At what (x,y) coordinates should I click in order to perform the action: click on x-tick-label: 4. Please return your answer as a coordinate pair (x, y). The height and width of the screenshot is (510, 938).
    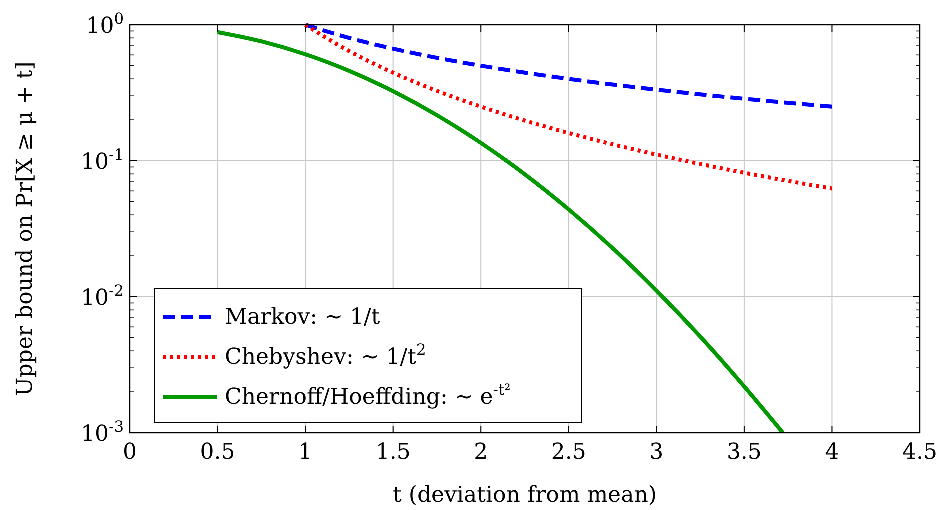
    Looking at the image, I should click on (832, 452).